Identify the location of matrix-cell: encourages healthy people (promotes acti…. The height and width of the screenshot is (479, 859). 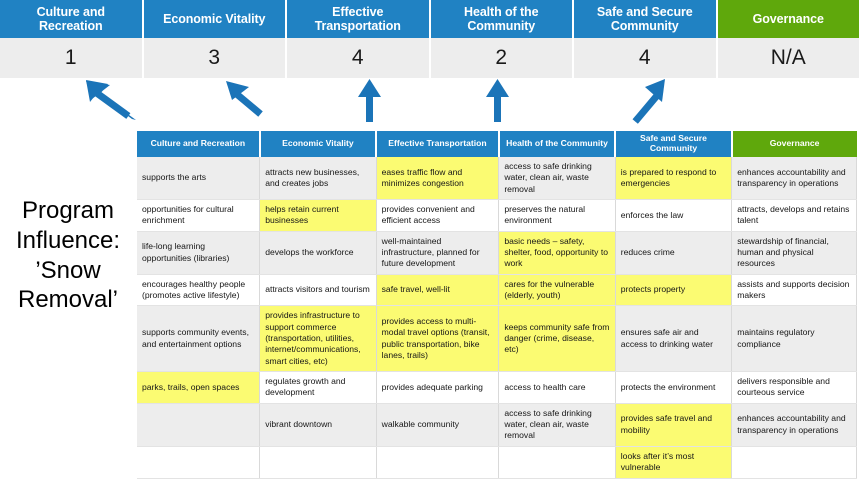
(198, 290).